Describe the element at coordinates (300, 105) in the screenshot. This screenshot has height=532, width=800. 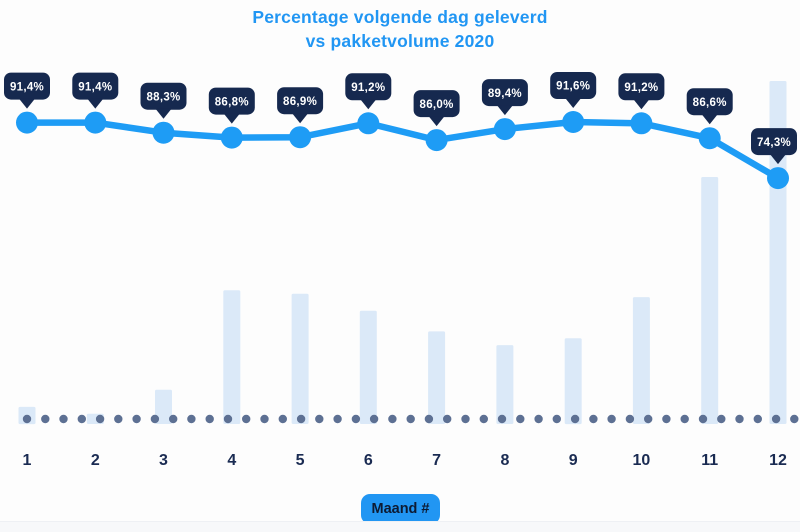
I see `data-label-tooltip: 86,9%` at that location.